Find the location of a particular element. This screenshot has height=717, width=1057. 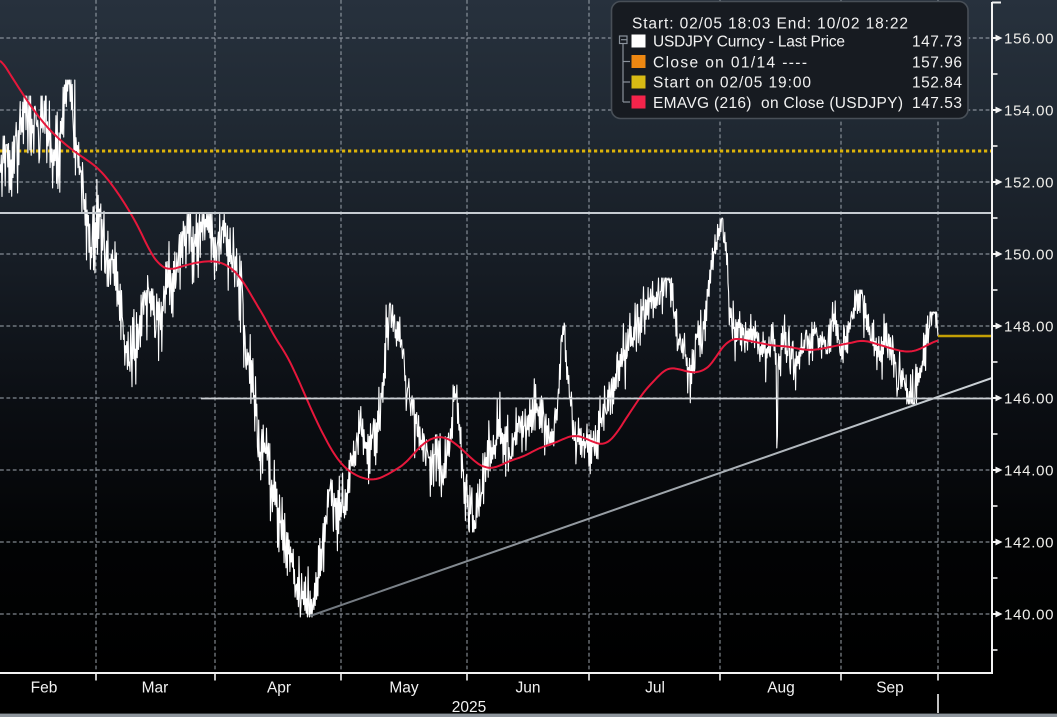

svg-text: Jul is located at coordinates (655, 688).